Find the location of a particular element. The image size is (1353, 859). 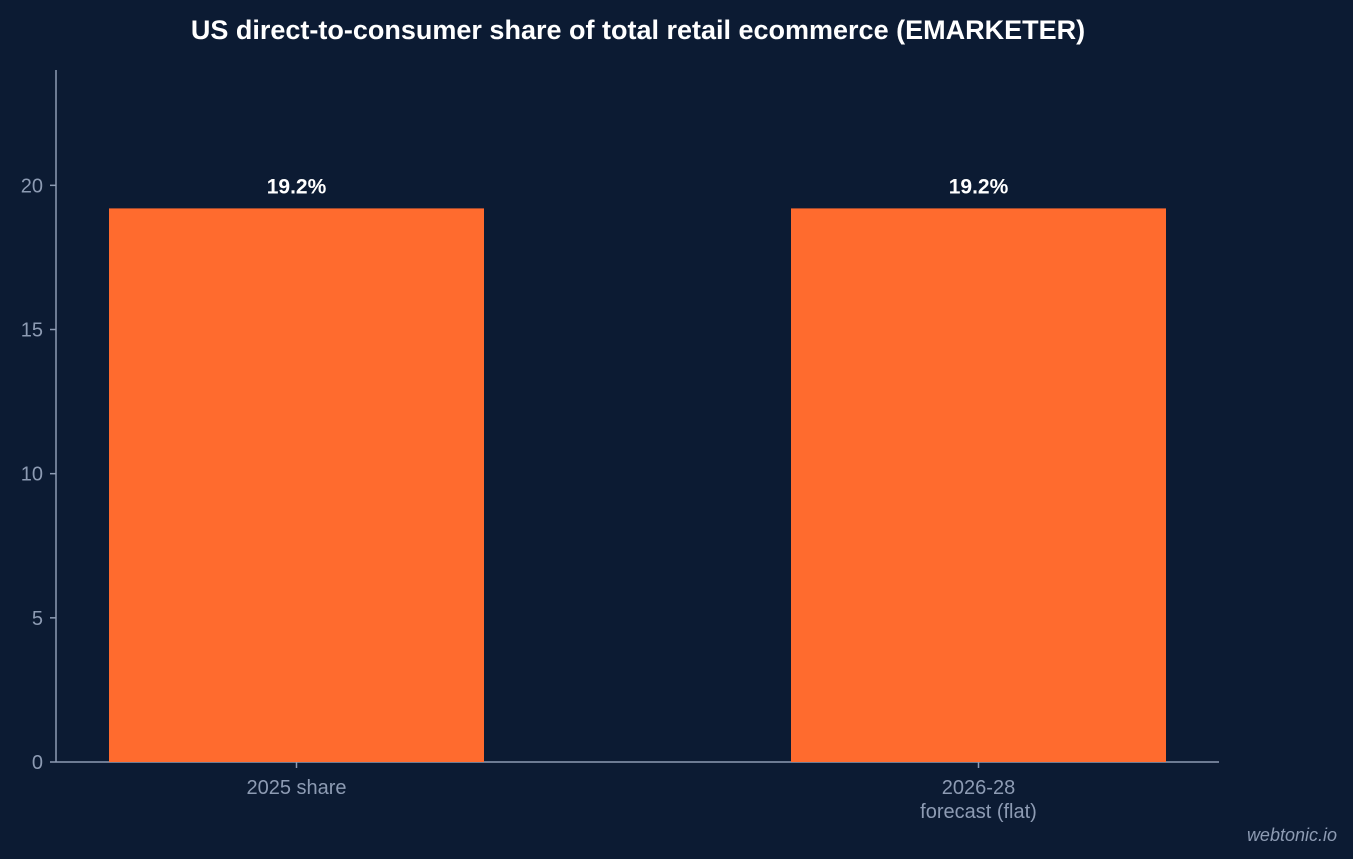

y-tick-label: 10 is located at coordinates (32, 475).